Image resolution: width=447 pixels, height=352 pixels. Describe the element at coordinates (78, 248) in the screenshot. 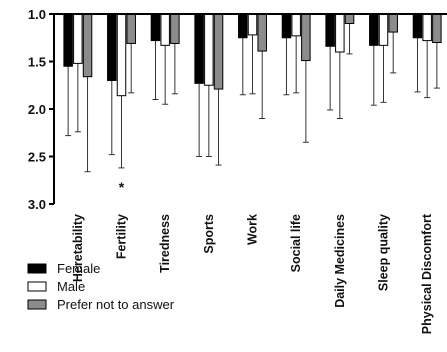

I see `category-label: Heretability` at that location.